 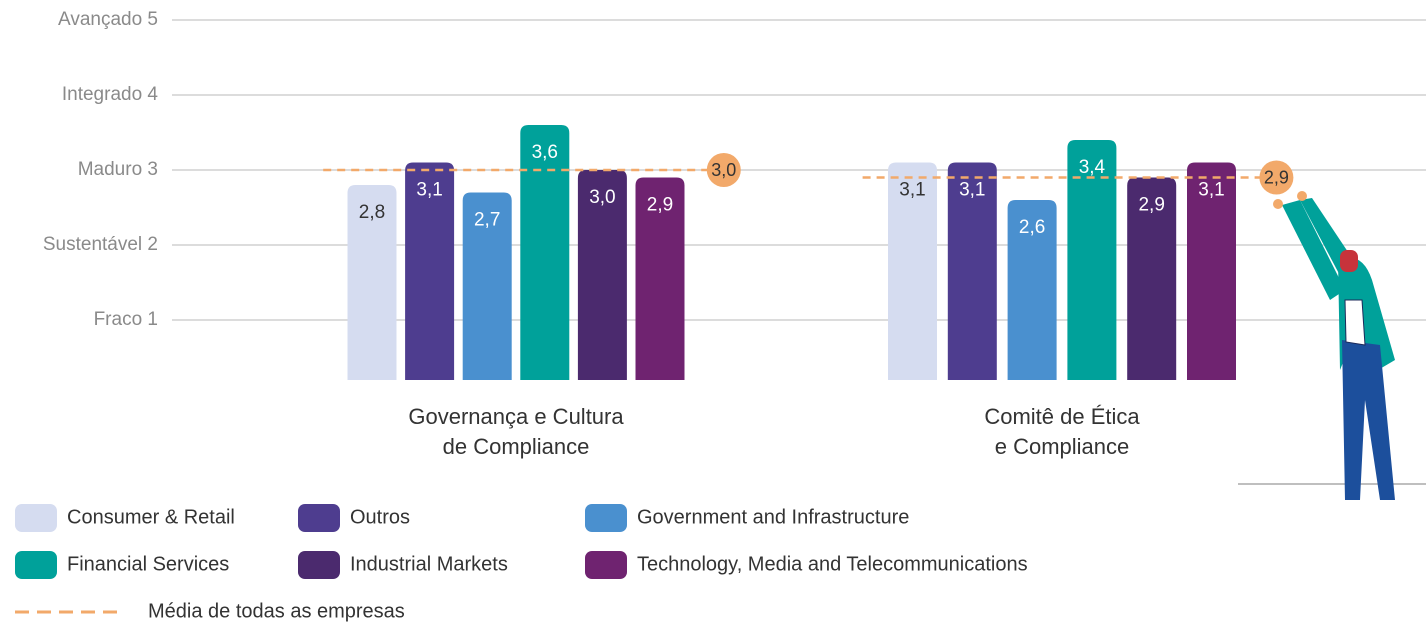 What do you see at coordinates (276, 611) in the screenshot?
I see `legend-label: Média de todas as empresas` at bounding box center [276, 611].